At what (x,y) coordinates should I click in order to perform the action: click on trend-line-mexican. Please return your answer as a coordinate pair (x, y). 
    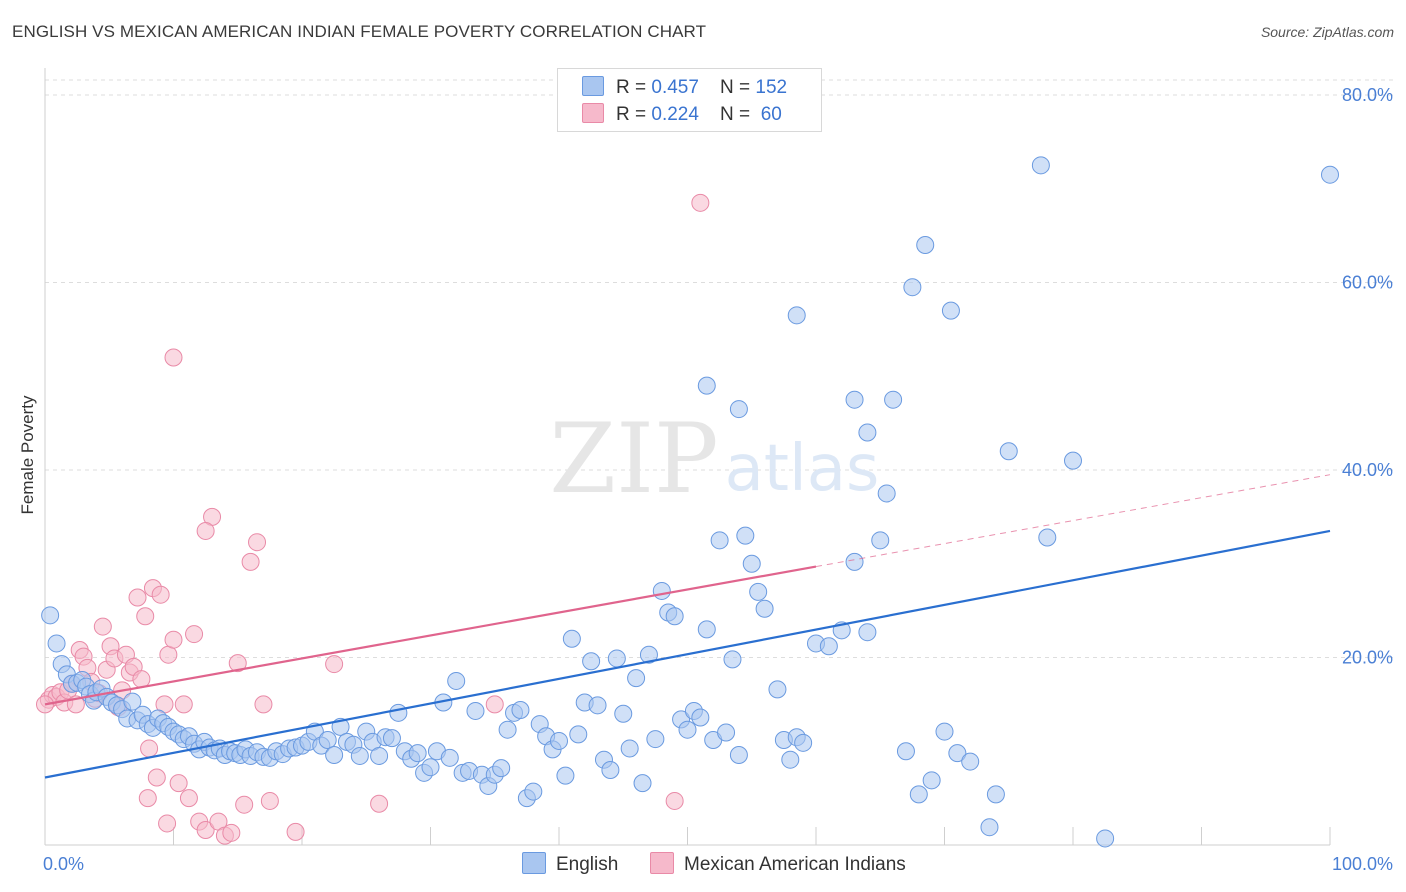
    Looking at the image, I should click on (430, 635).